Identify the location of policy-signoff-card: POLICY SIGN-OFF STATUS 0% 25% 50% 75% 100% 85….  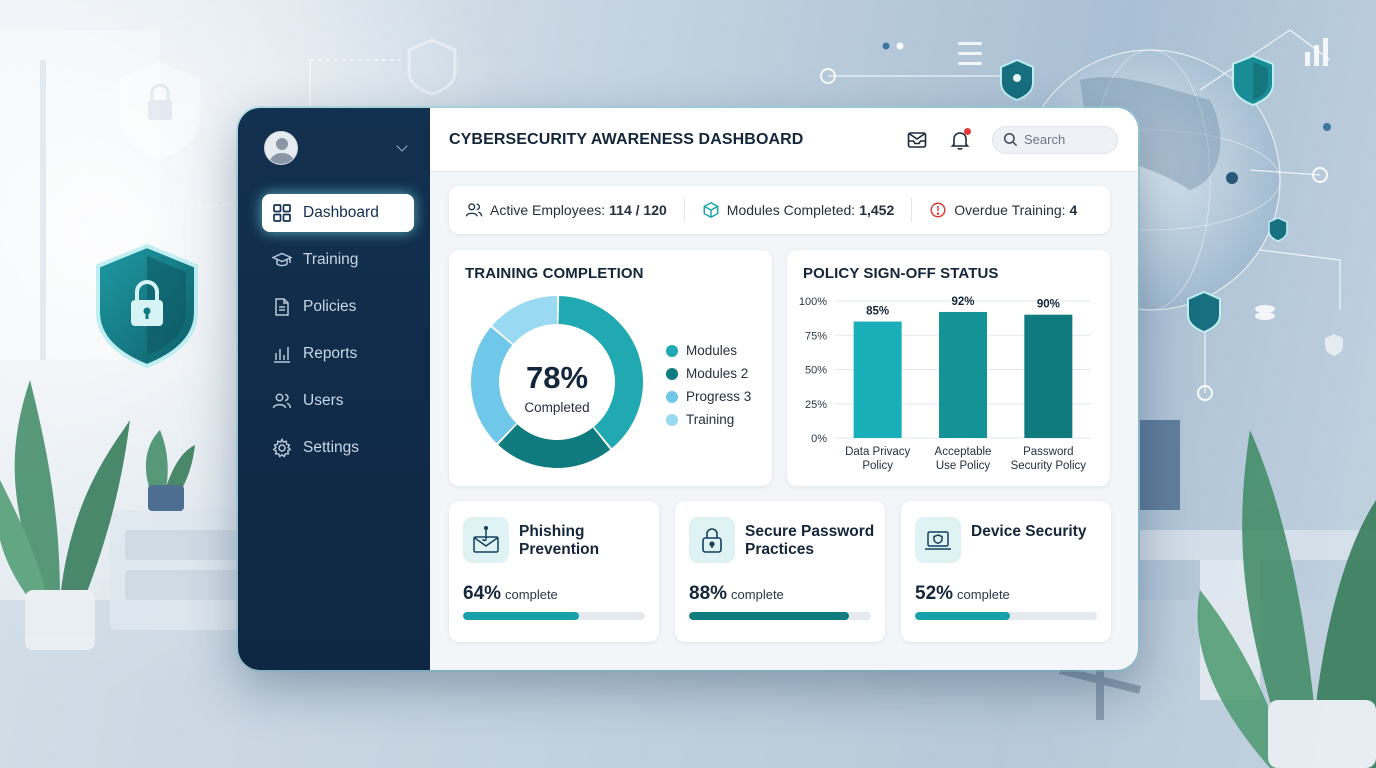
(948, 368).